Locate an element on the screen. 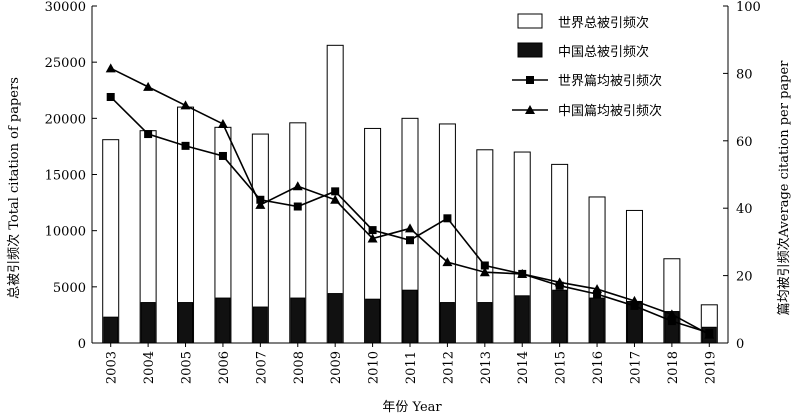  x-tick-label-2017: 2017 is located at coordinates (635, 367).